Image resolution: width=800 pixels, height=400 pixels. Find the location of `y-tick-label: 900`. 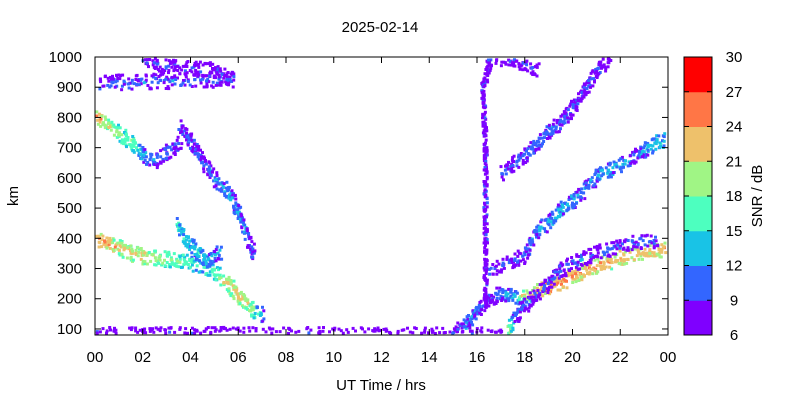

y-tick-label: 900 is located at coordinates (69, 87).